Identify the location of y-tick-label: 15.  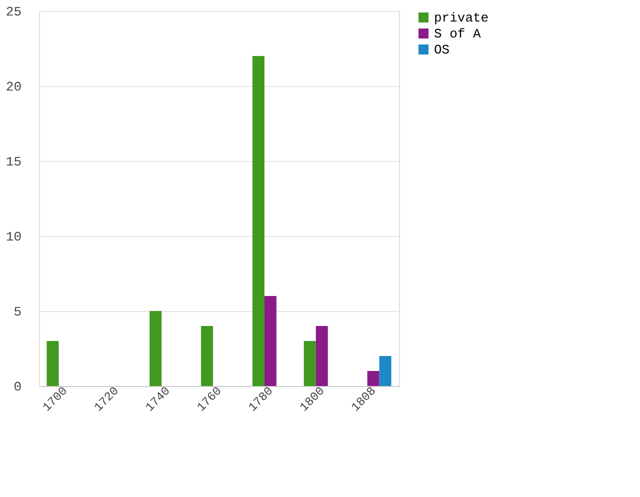
(14, 162).